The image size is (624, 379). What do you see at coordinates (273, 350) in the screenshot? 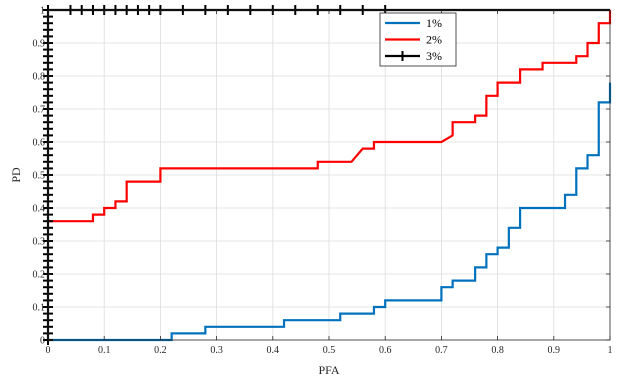
I see `x-tick-label: 0.4` at bounding box center [273, 350].